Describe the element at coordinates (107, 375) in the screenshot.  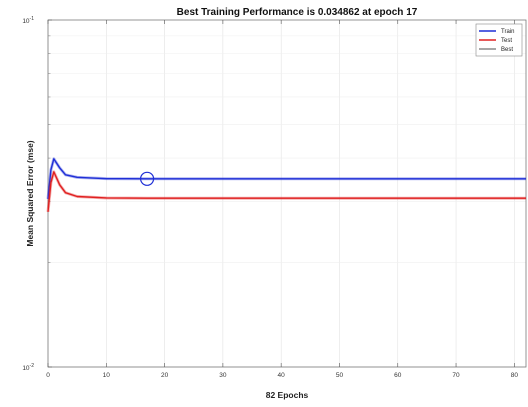
I see `x-tick-label: 10` at that location.